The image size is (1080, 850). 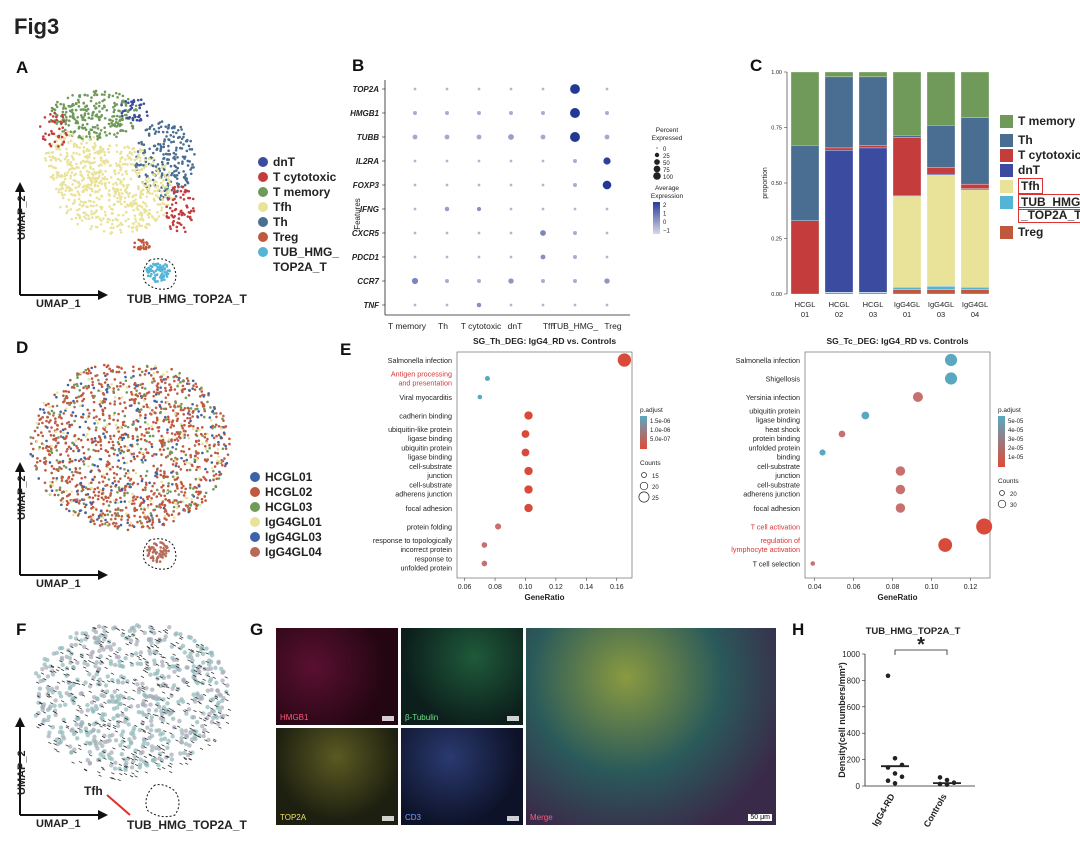 What do you see at coordinates (282, 207) in the screenshot?
I see `legend-a-label: Tfh` at bounding box center [282, 207].